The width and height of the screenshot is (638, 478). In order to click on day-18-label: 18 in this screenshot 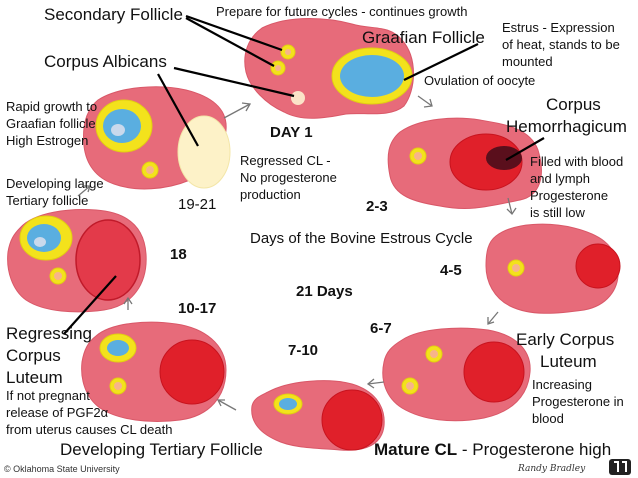, I will do `click(178, 254)`.